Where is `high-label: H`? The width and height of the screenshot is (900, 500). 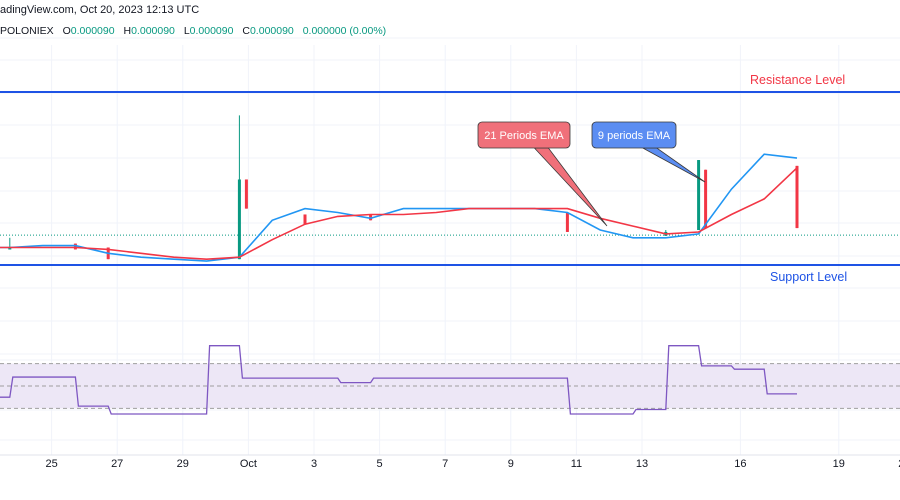 high-label: H is located at coordinates (127, 31).